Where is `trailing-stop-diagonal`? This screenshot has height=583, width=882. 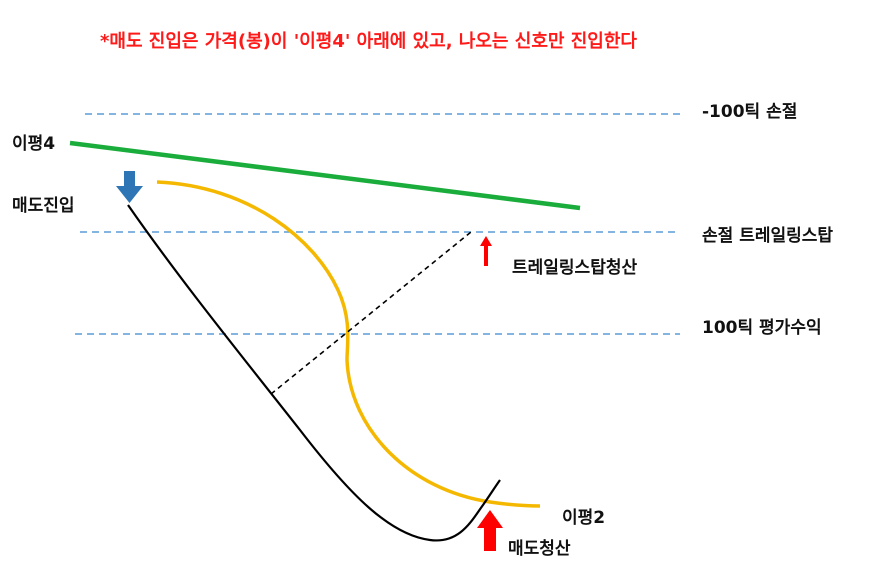 trailing-stop-diagonal is located at coordinates (371, 313).